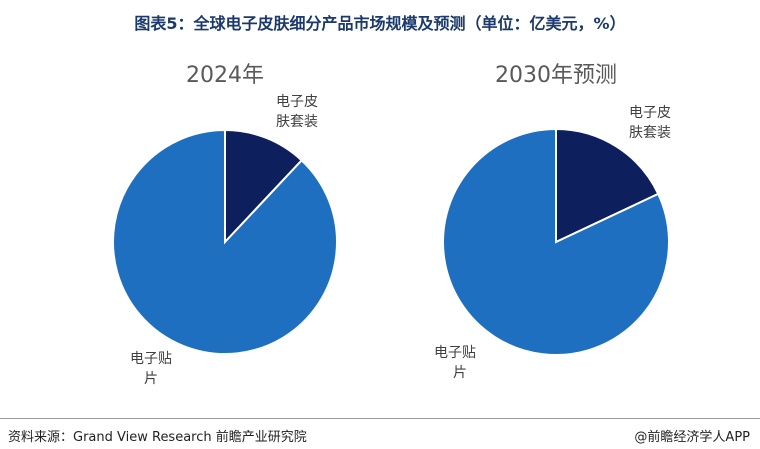  What do you see at coordinates (264, 186) in the screenshot?
I see `pie-2024-slice-skin-suit` at bounding box center [264, 186].